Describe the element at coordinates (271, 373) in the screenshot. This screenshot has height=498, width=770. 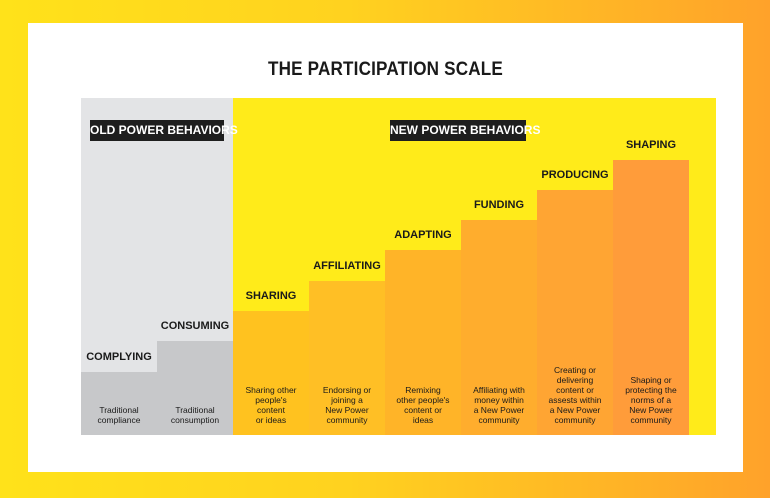
I see `step-sharing` at that location.